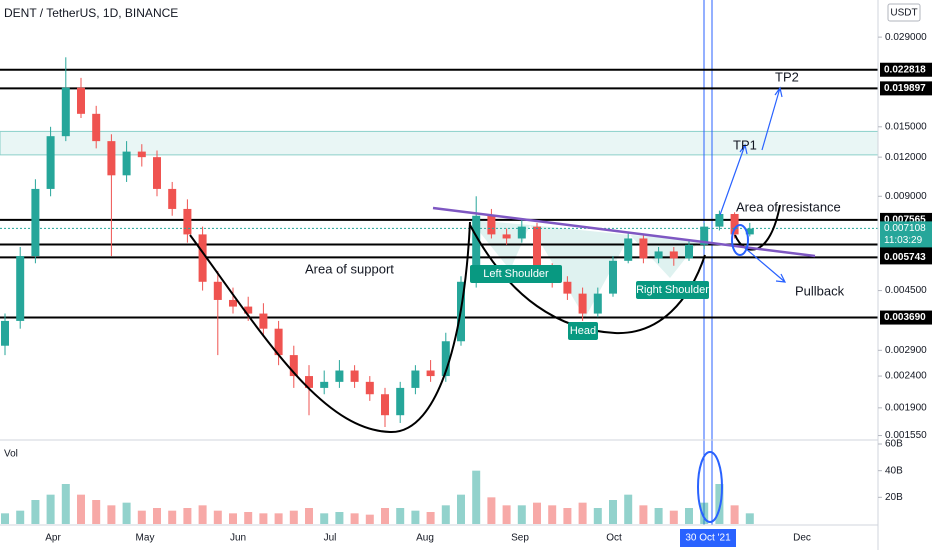 The image size is (932, 550). What do you see at coordinates (708, 538) in the screenshot?
I see `cursor-date-box` at bounding box center [708, 538].